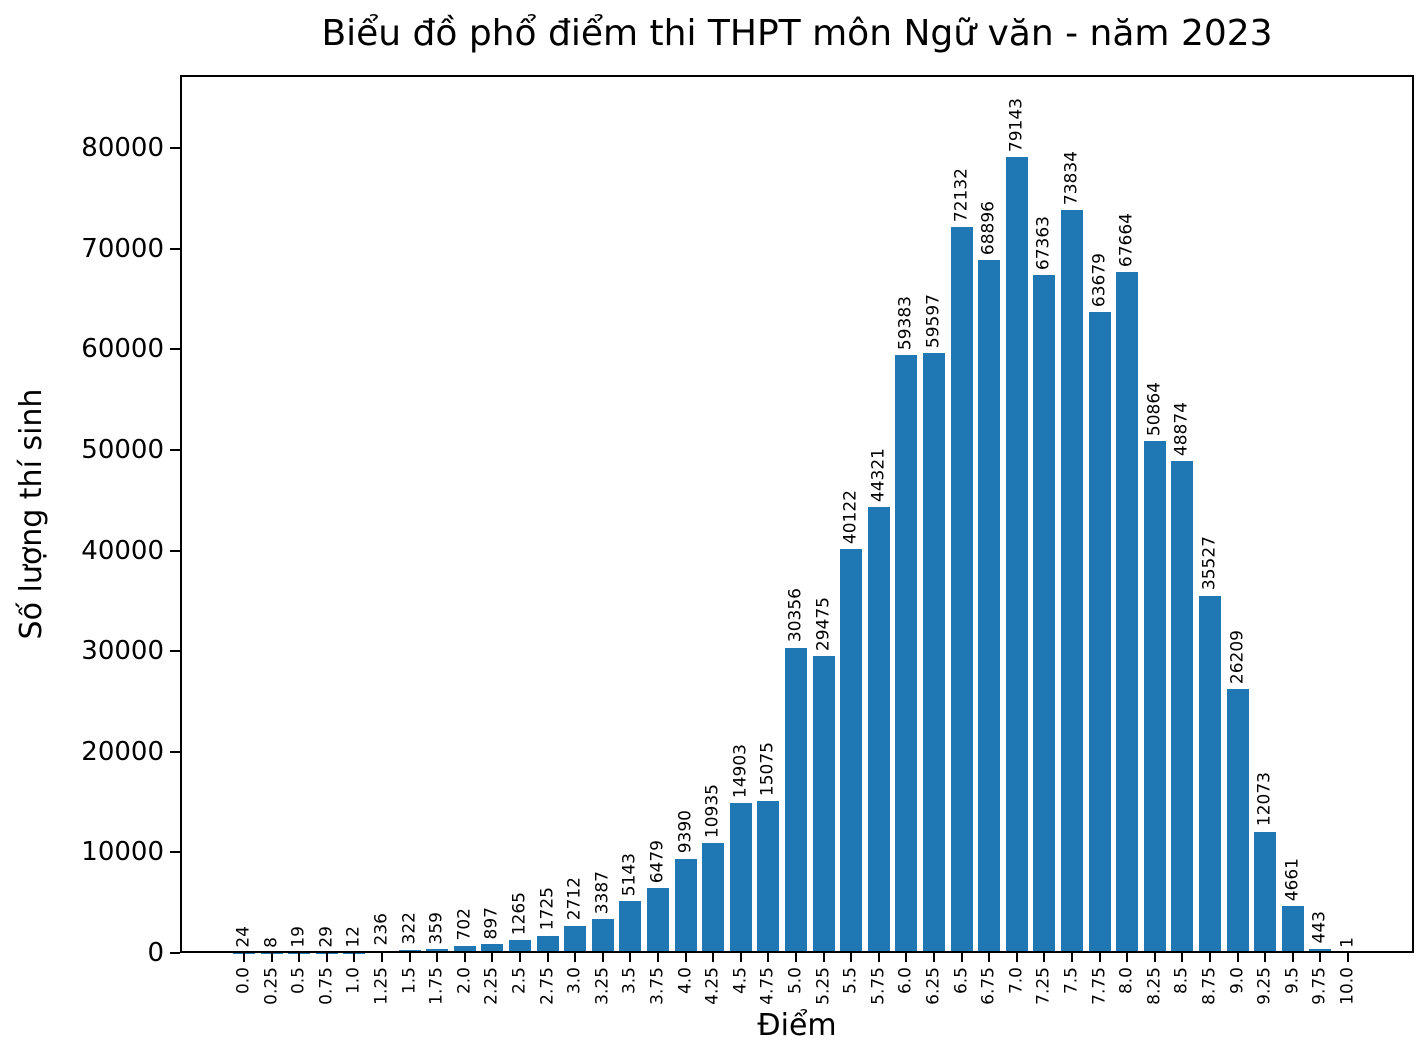 The width and height of the screenshot is (1424, 1057). I want to click on bar-value-label: 68896, so click(988, 227).